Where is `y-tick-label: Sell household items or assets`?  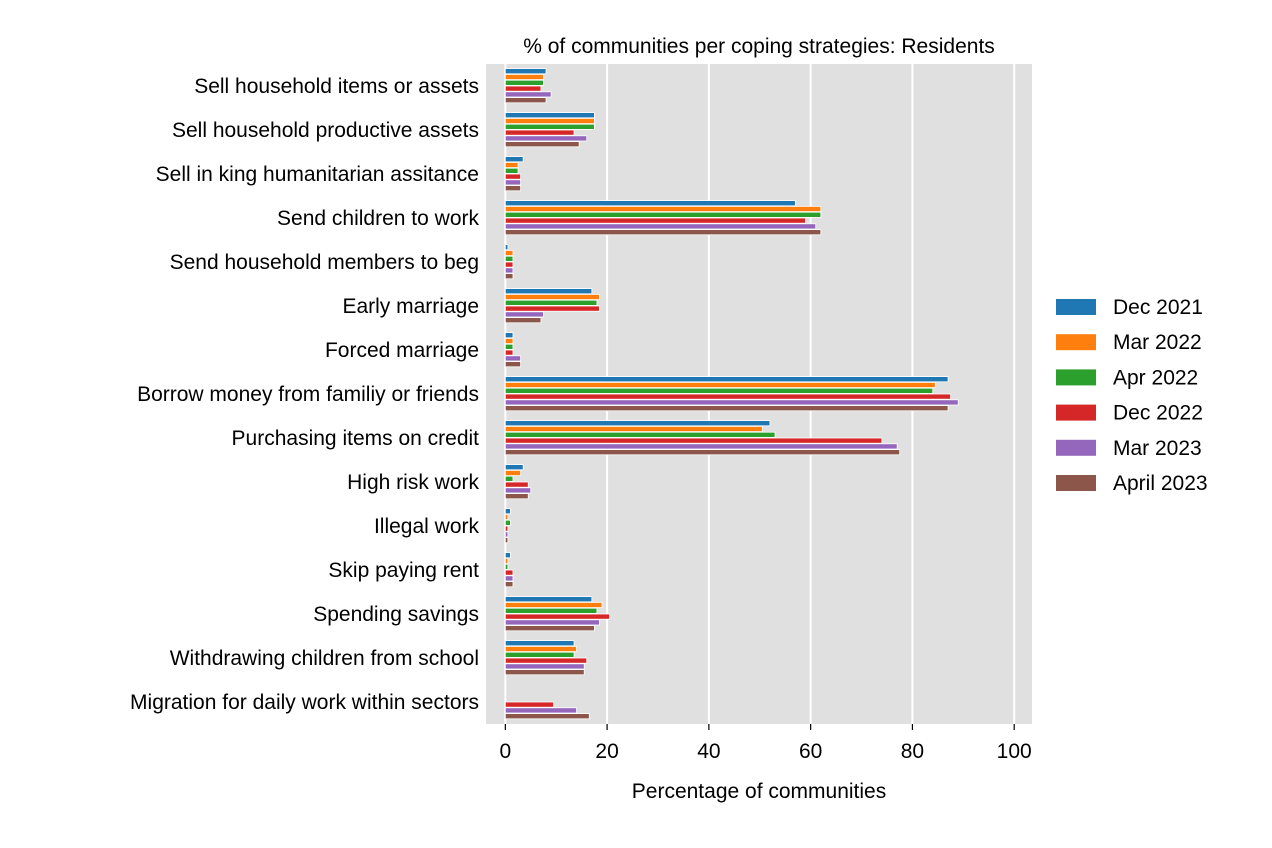 y-tick-label: Sell household items or assets is located at coordinates (336, 86).